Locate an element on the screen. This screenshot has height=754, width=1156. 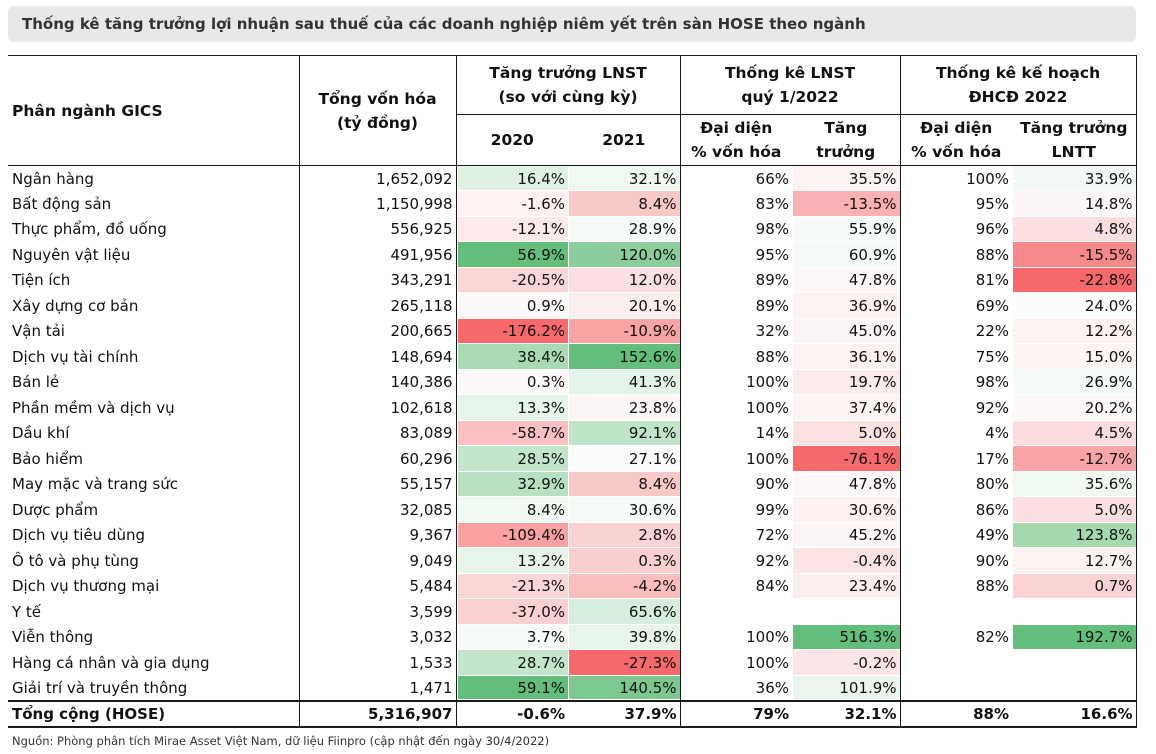
cell-market-cap: 32,085 is located at coordinates (378, 510).